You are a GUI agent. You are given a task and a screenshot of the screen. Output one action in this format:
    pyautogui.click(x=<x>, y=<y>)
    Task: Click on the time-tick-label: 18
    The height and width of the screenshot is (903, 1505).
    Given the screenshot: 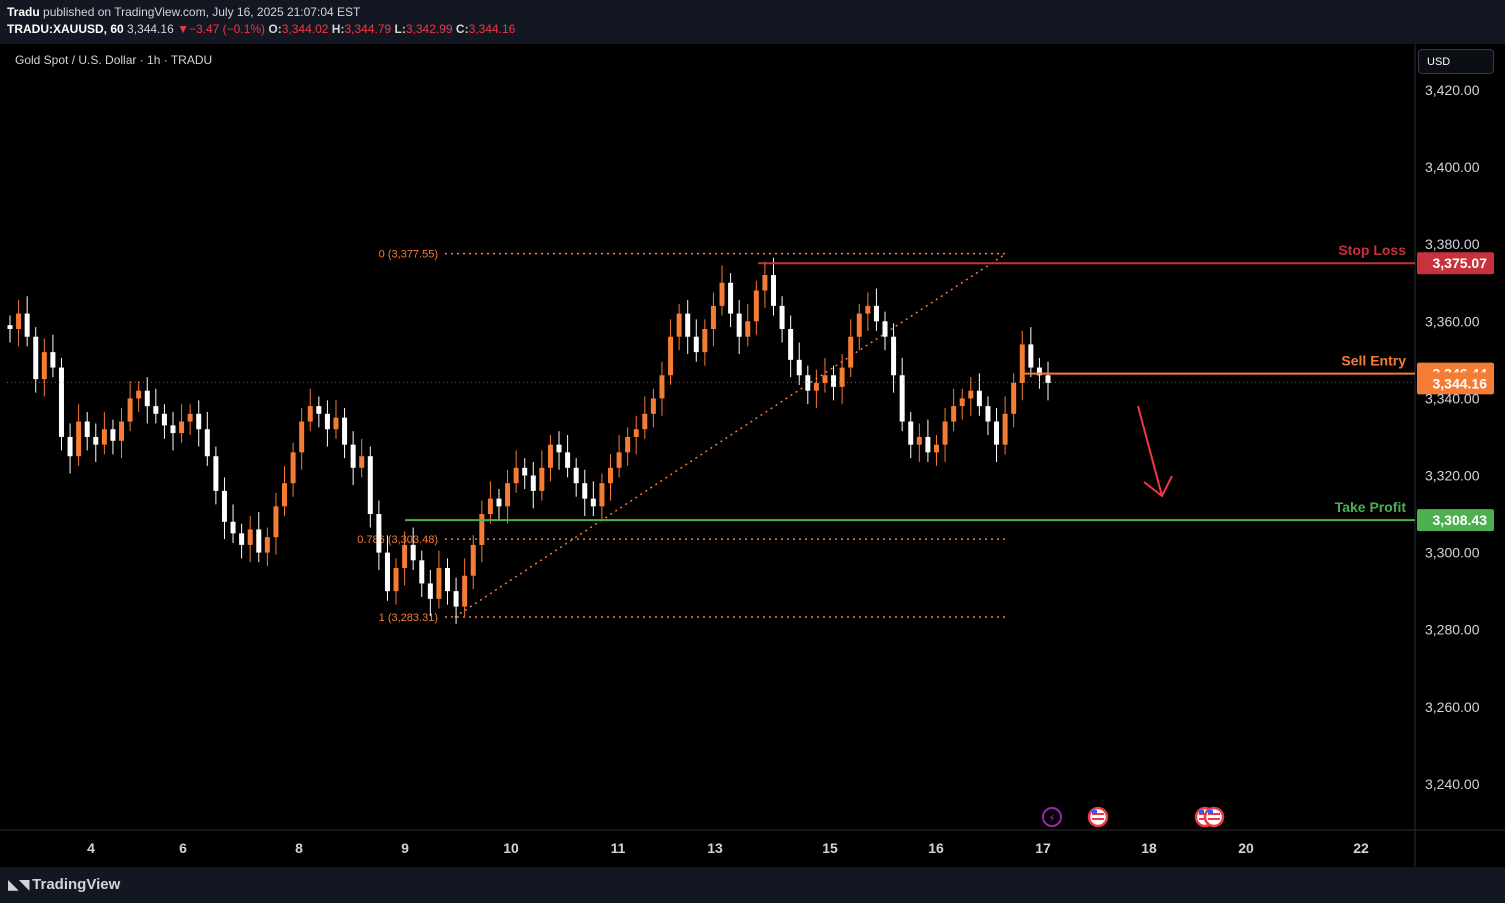 What is the action you would take?
    pyautogui.click(x=1149, y=848)
    